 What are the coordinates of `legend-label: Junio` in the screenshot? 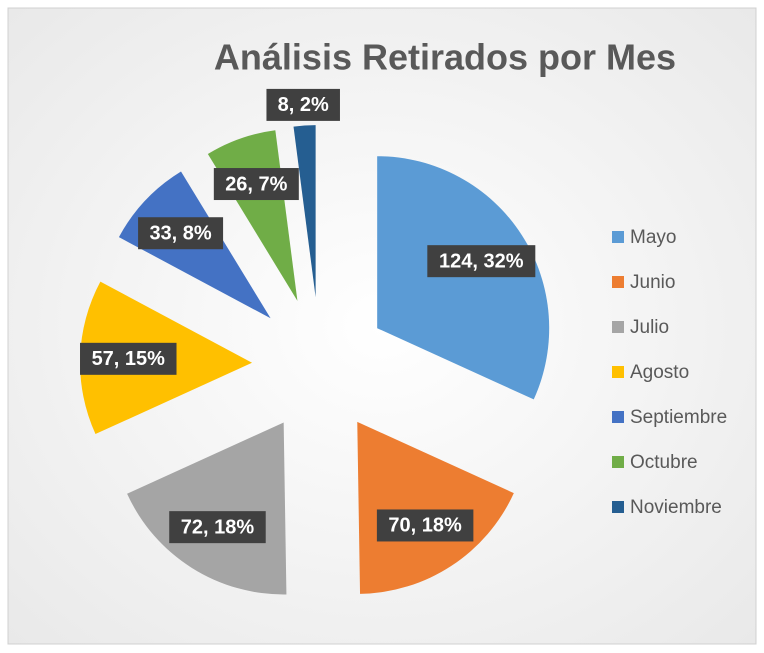 It's located at (652, 282).